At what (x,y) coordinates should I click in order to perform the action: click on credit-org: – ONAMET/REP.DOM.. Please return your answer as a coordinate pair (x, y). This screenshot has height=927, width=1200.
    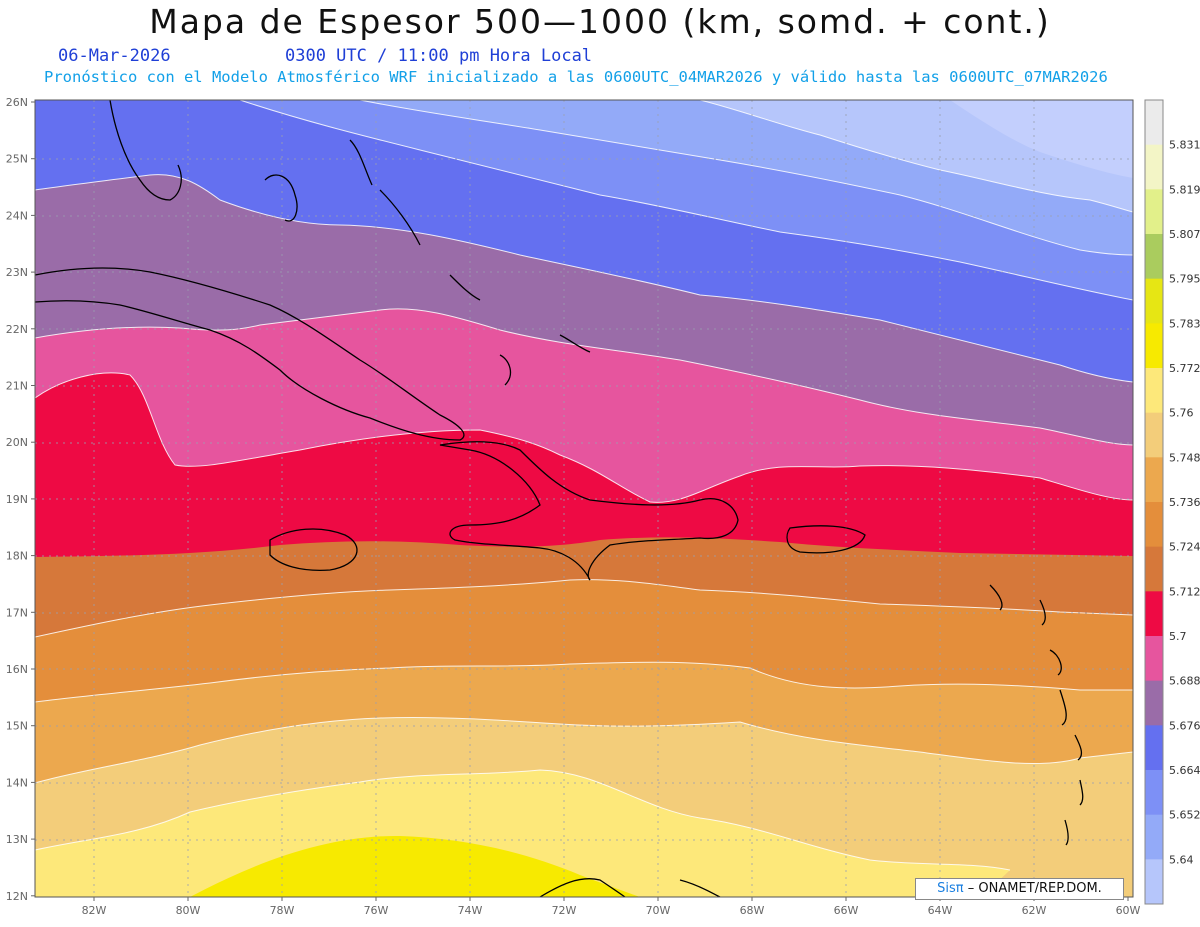
    Looking at the image, I should click on (1034, 888).